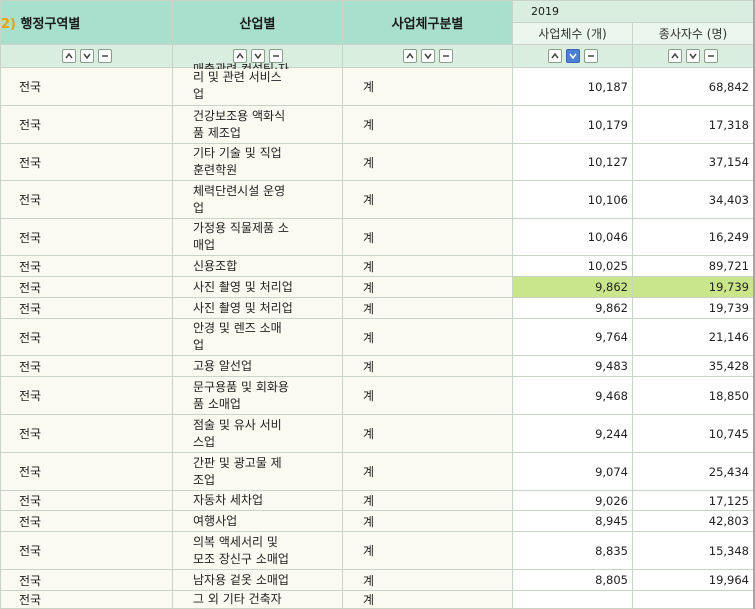 The height and width of the screenshot is (609, 755). Describe the element at coordinates (572, 366) in the screenshot. I see `businesses-cell: 9,483` at that location.